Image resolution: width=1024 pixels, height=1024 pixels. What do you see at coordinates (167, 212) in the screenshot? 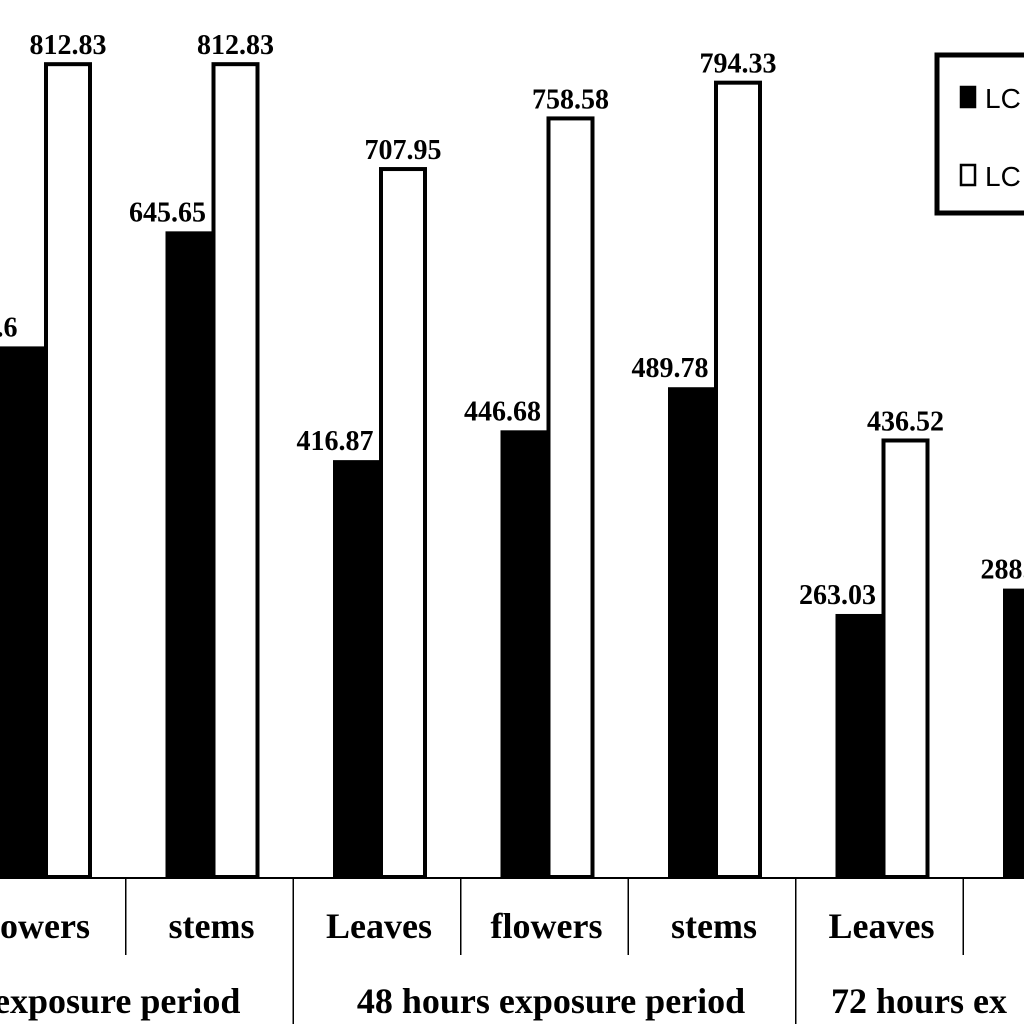
I see `data-label-s1-2: 645.65` at bounding box center [167, 212].